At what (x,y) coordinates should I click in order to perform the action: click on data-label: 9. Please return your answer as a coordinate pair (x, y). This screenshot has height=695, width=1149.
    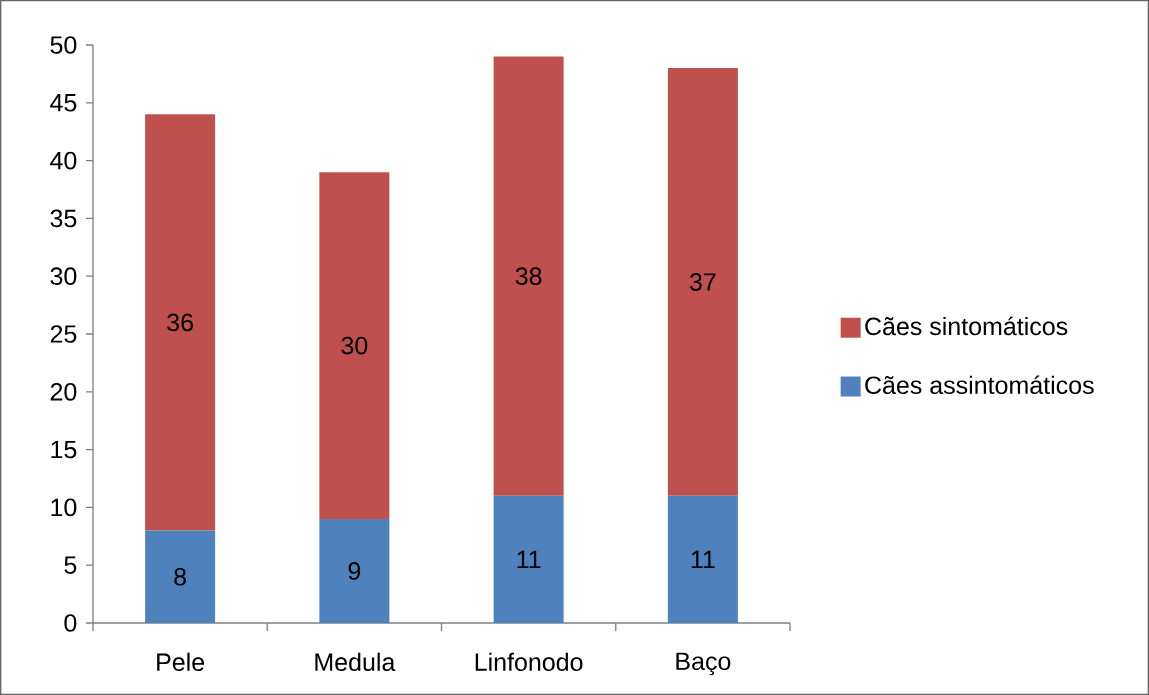
    Looking at the image, I should click on (354, 571).